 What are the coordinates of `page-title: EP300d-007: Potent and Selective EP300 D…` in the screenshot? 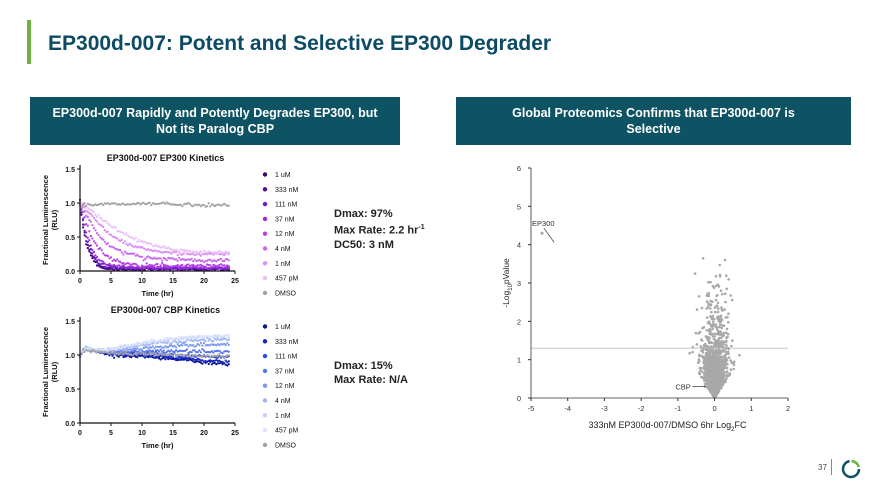 It's located at (300, 43).